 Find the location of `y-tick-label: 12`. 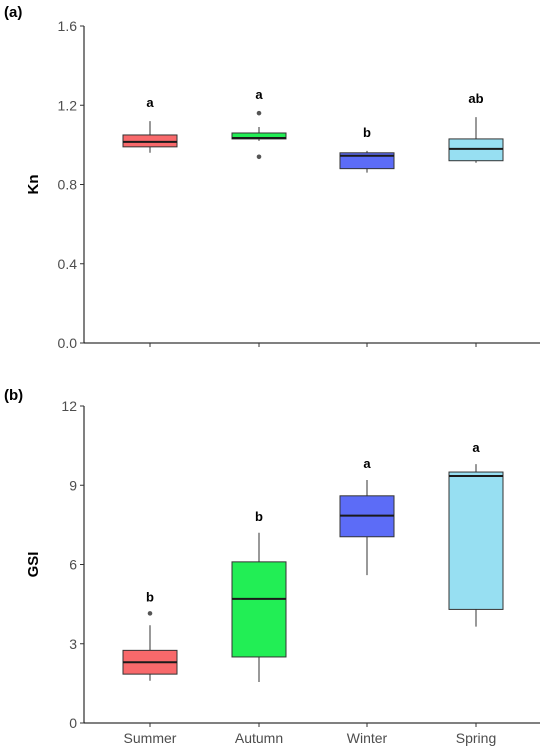

y-tick-label: 12 is located at coordinates (69, 406).